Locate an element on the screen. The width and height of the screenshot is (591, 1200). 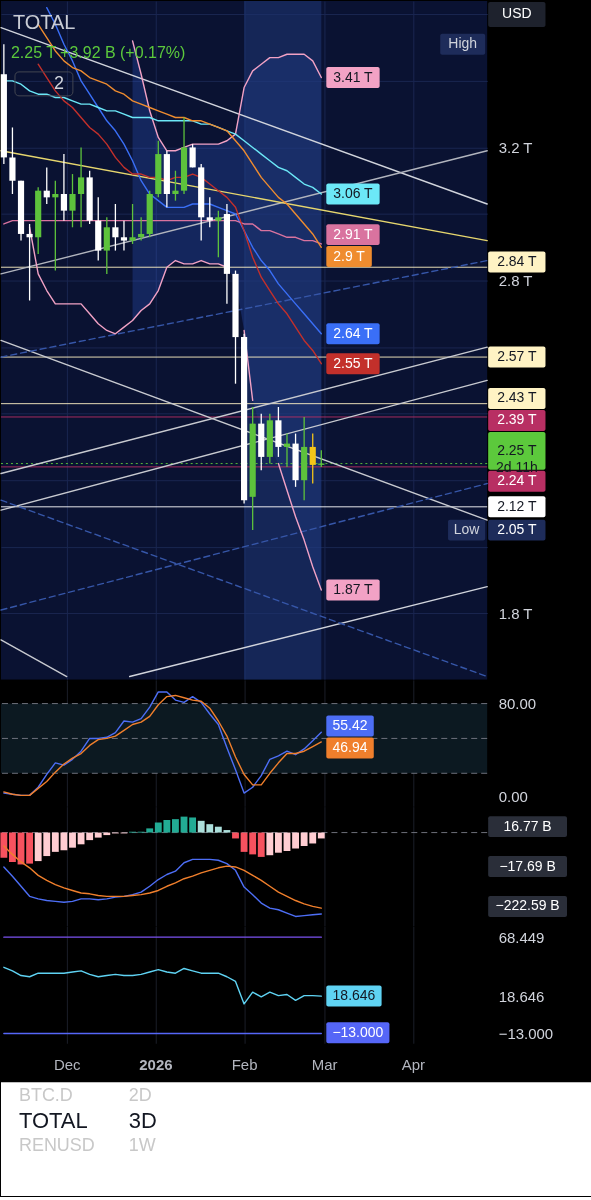
ref-line-label: 2.43 T is located at coordinates (517, 397).